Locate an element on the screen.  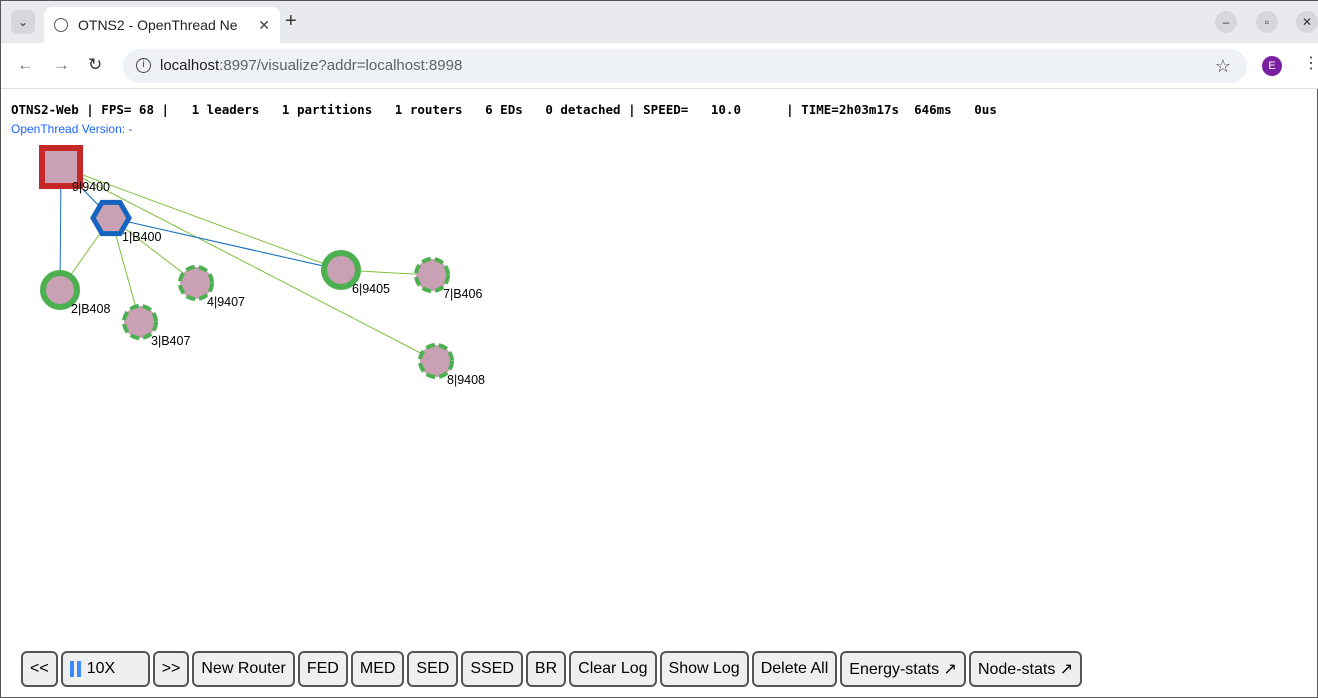
button-label: SED is located at coordinates (433, 668).